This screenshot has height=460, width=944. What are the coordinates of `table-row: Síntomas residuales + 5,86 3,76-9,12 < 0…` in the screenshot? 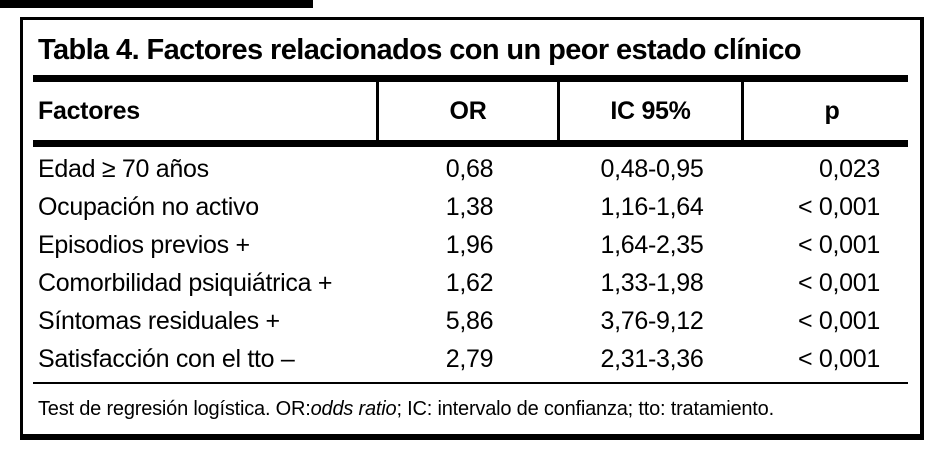 It's located at (471, 321).